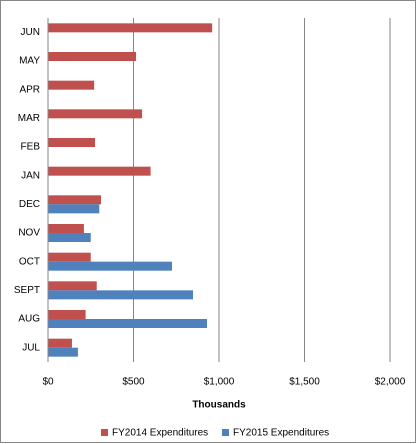  What do you see at coordinates (29, 61) in the screenshot?
I see `y-tick-label: MAY` at bounding box center [29, 61].